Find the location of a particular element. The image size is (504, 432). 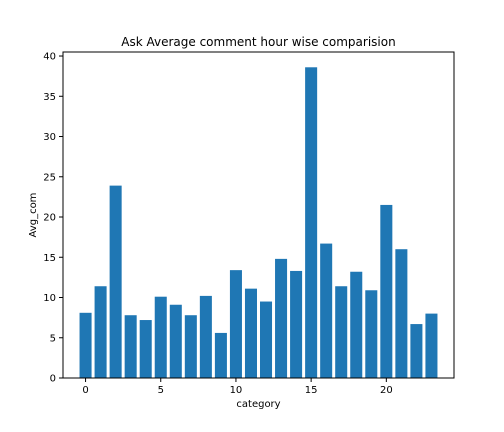

y-tick-label-5: 5 is located at coordinates (53, 338).